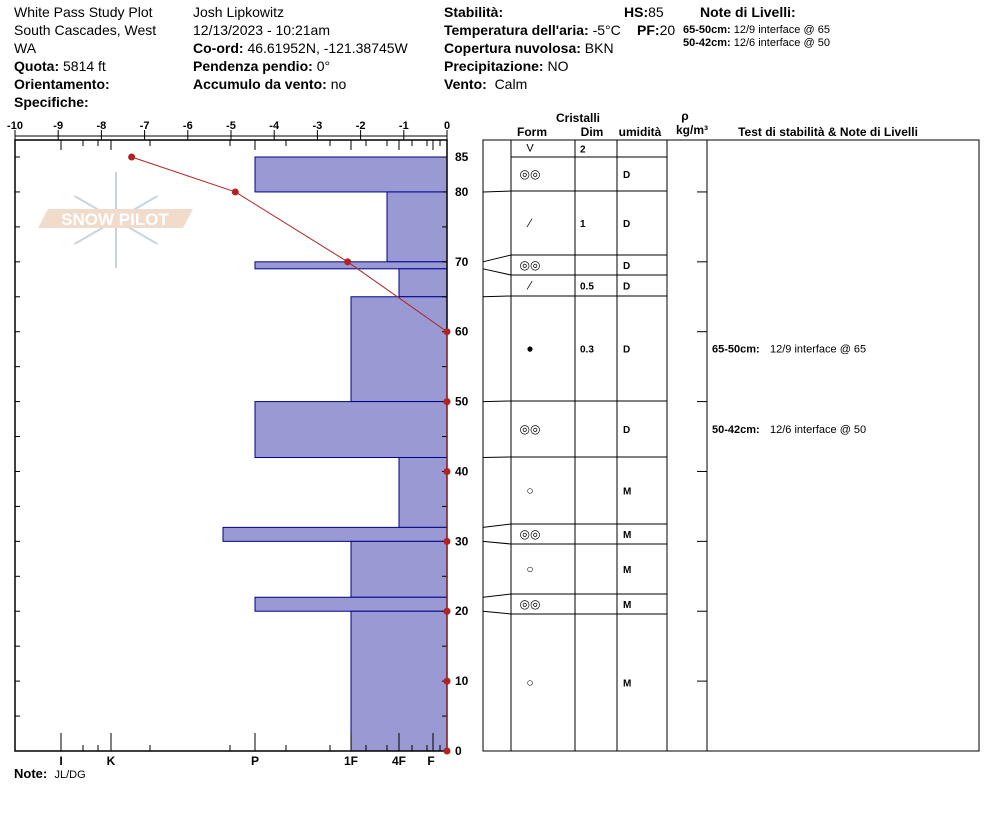 Image resolution: width=994 pixels, height=840 pixels. I want to click on snowpilot-logo: SNOW PILOT, so click(115, 220).